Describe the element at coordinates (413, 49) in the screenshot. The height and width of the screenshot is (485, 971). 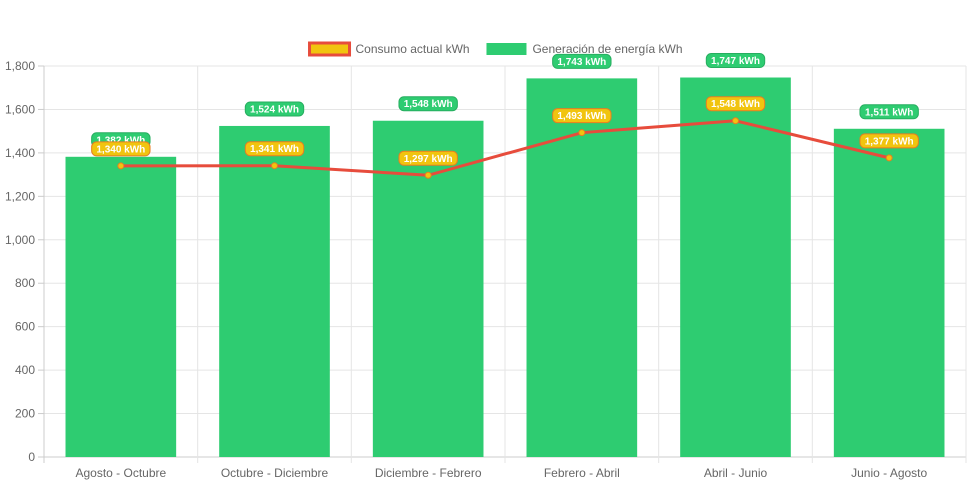
I see `legend-label-consumo: Consumo actual kWh` at that location.